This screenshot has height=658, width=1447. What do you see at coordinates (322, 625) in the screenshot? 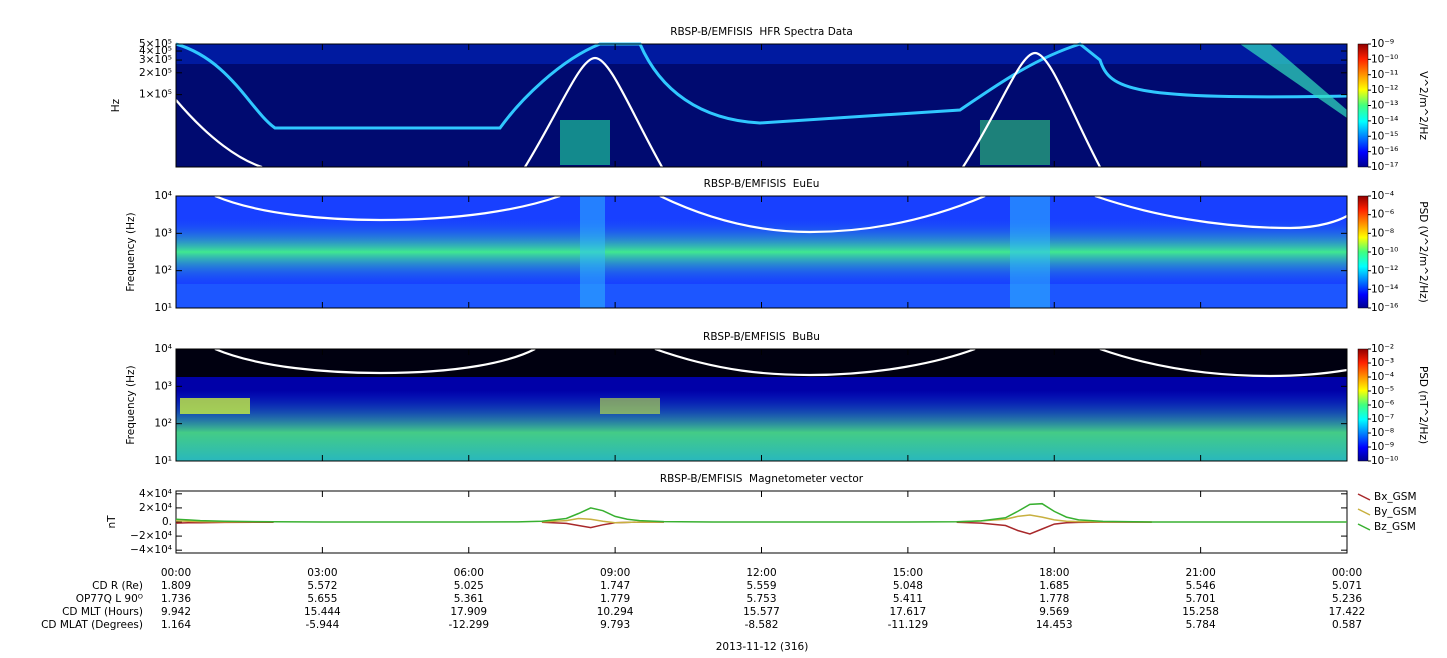
I see `ephemeris-value: -5.944` at bounding box center [322, 625].